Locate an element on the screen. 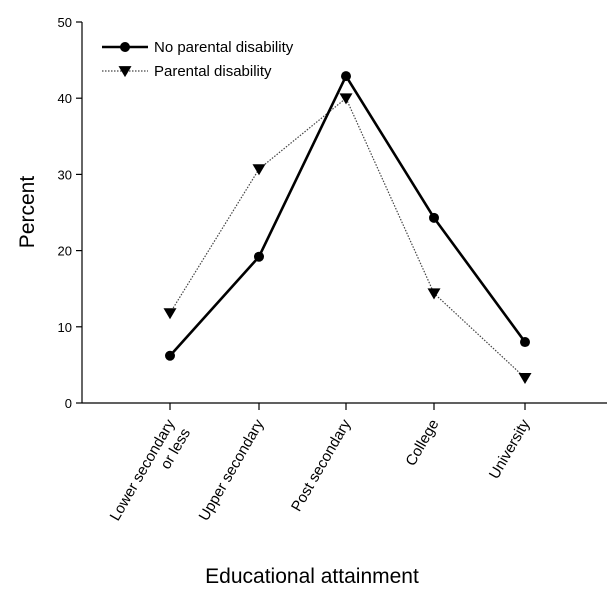  x-tick-label-line: Upper secondary is located at coordinates (232, 470).